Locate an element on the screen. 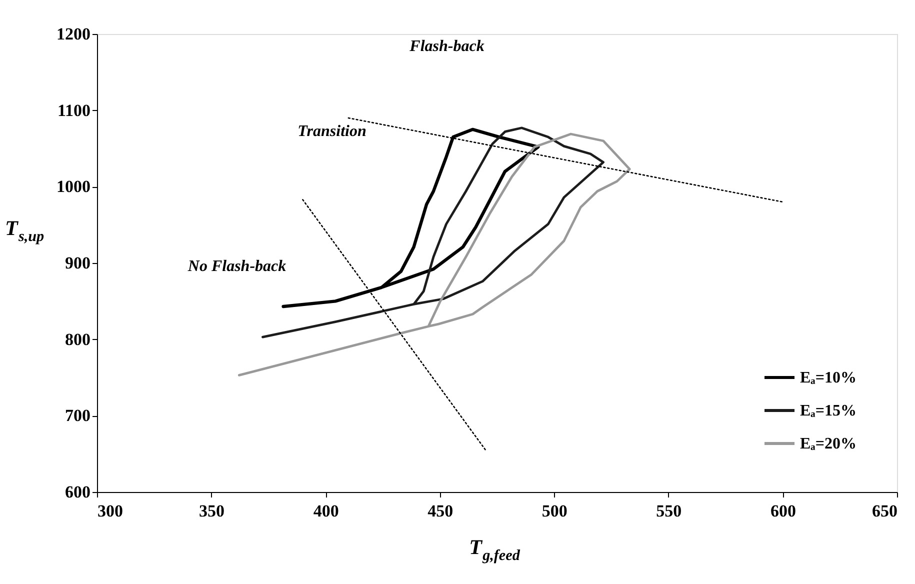 This screenshot has width=915, height=584. x-tick-label: 300 is located at coordinates (110, 511).